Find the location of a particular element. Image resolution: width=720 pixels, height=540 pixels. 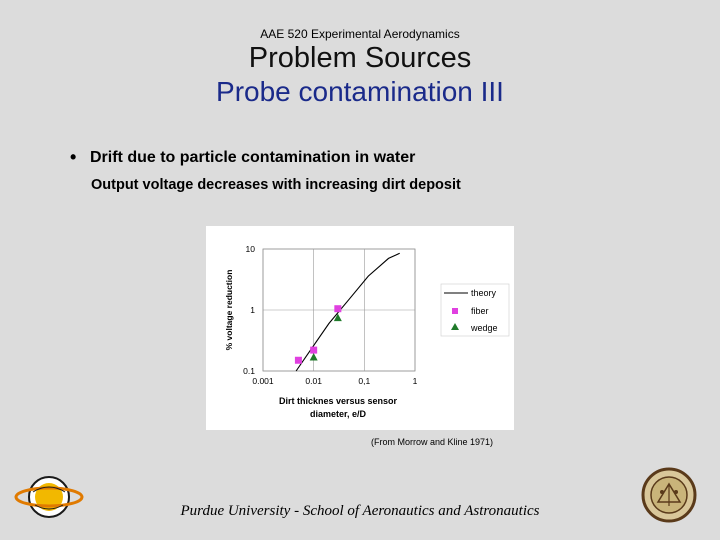

x-tick-label: 0,1 is located at coordinates (364, 381).